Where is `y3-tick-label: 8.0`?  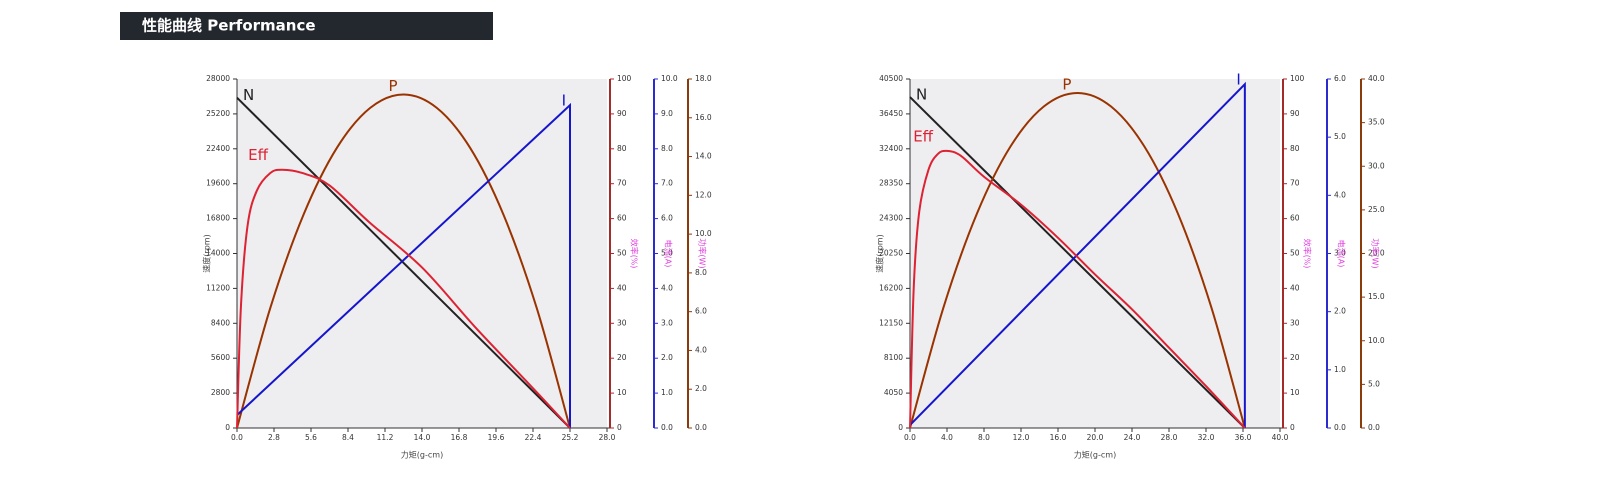
y3-tick-label: 8.0 is located at coordinates (667, 148).